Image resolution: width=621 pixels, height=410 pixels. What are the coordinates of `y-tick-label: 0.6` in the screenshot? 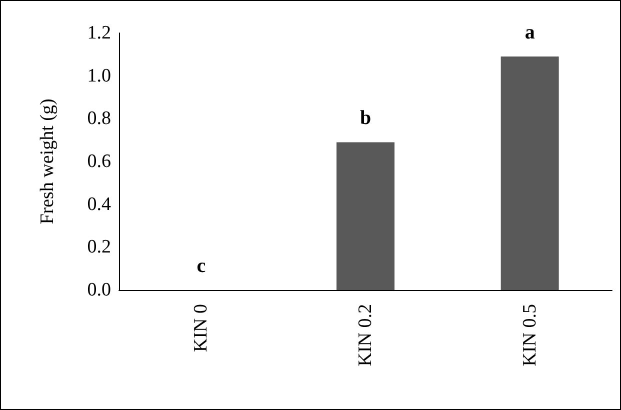 It's located at (99, 161).